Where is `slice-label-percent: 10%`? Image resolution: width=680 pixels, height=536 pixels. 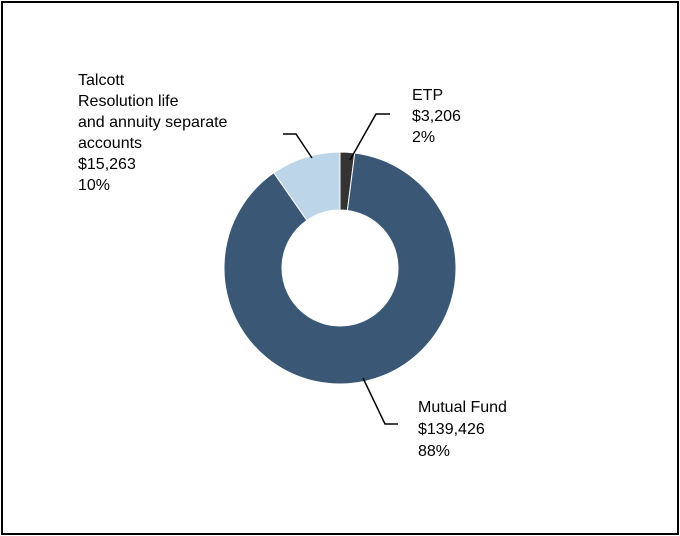 slice-label-percent: 10% is located at coordinates (94, 185).